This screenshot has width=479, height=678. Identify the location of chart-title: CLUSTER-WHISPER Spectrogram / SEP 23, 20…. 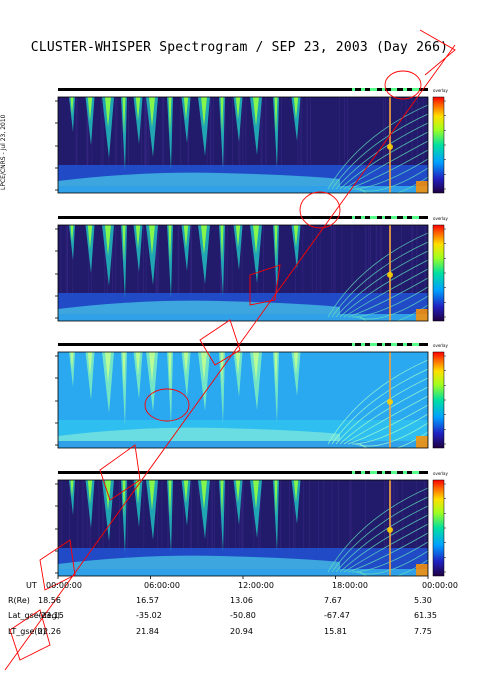
(239, 47).